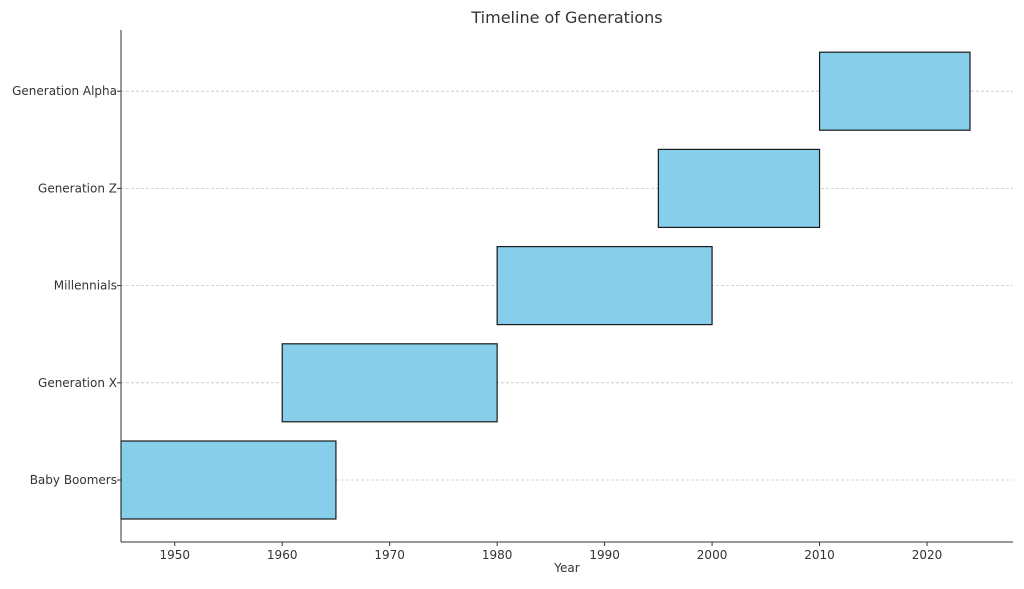 The image size is (1024, 589). Describe the element at coordinates (927, 555) in the screenshot. I see `x-tick-label: 2020` at that location.